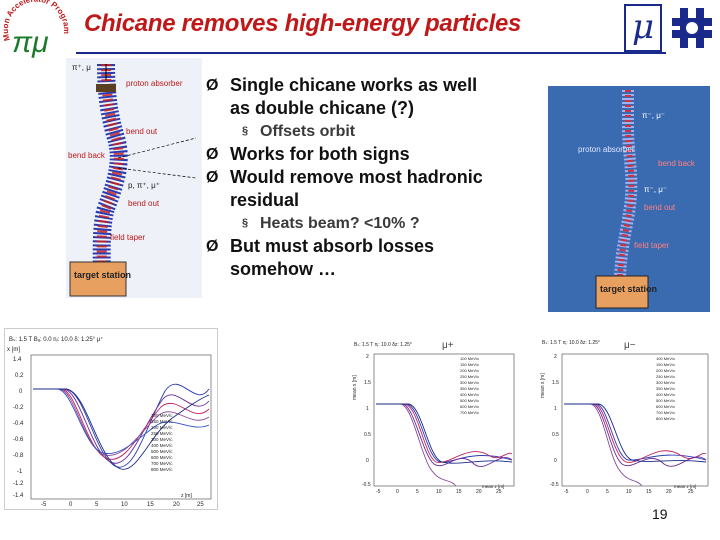 The width and height of the screenshot is (720, 540). What do you see at coordinates (677, 163) in the screenshot?
I see `bend-back-label: bend back` at bounding box center [677, 163].